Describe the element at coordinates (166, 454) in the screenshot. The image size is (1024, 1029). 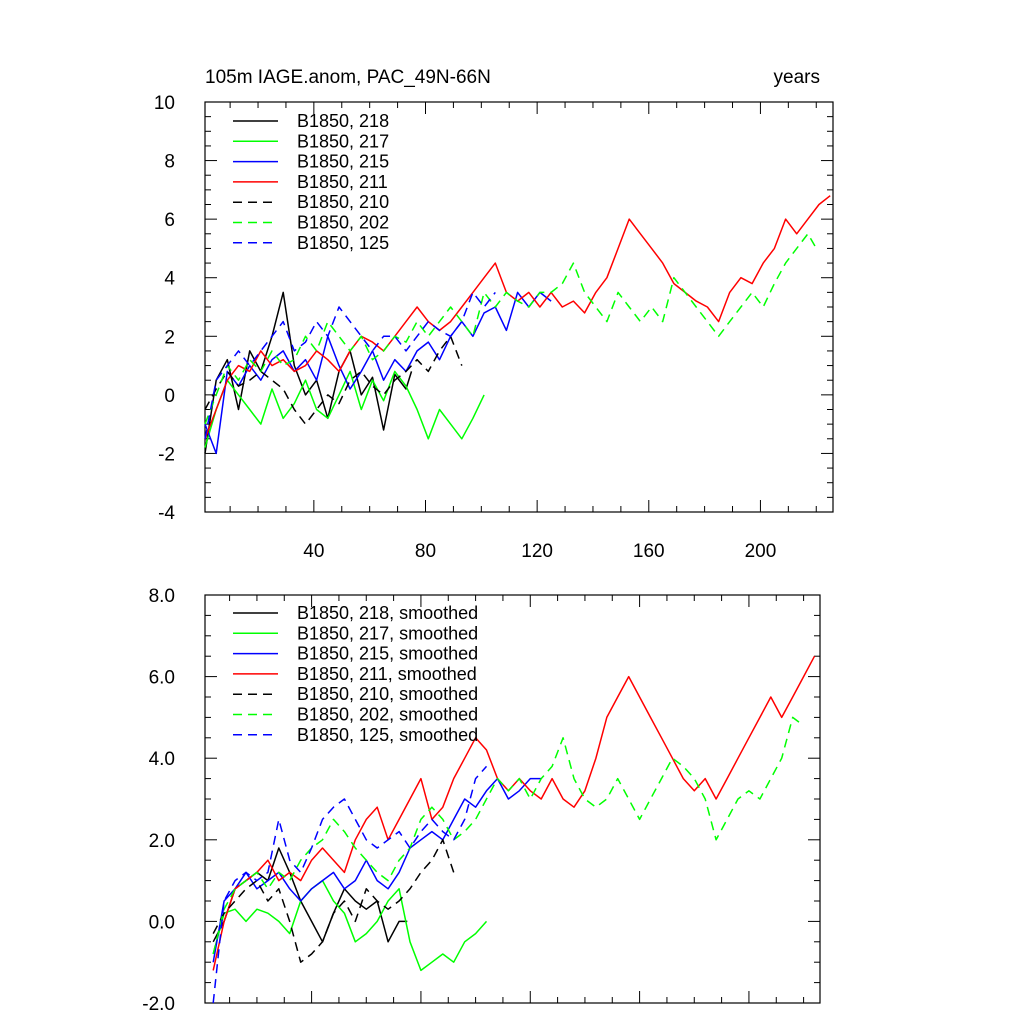
I see `top-ytick-label: -2` at that location.